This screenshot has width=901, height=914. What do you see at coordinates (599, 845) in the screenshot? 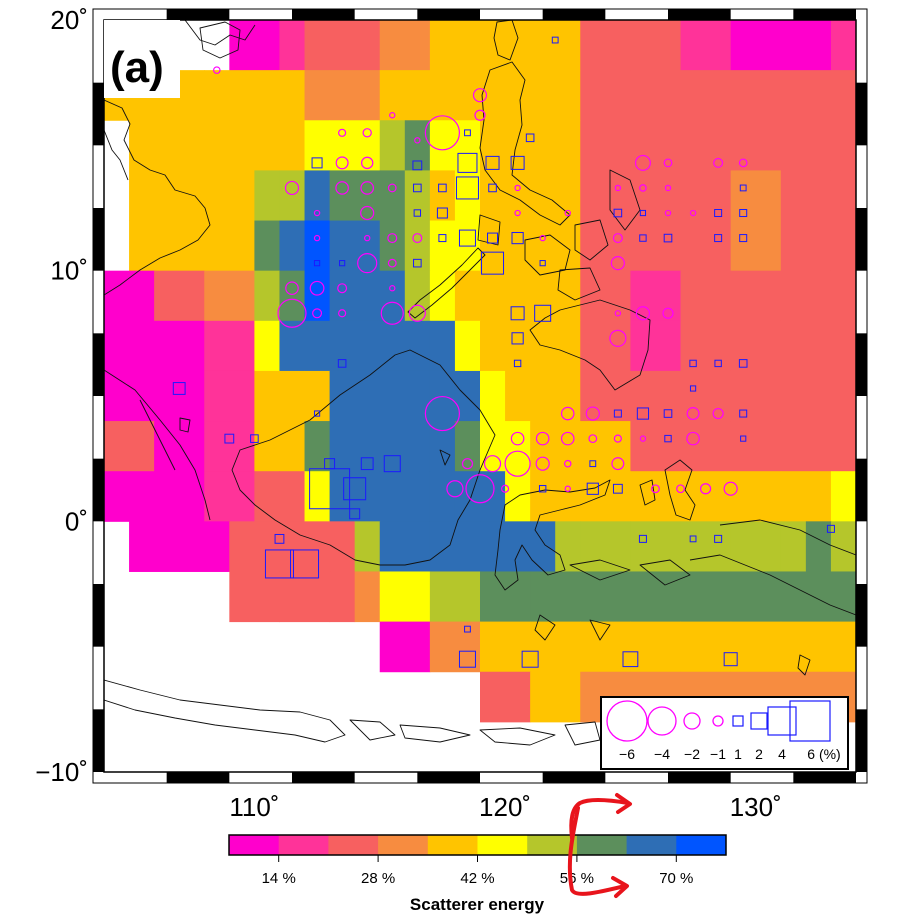
I see `annotation-arrows` at bounding box center [599, 845].